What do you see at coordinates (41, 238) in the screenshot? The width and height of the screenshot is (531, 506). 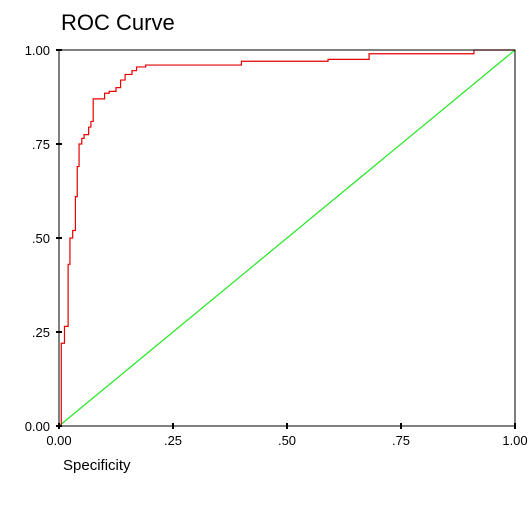 I see `y-tick-label: .50` at bounding box center [41, 238].